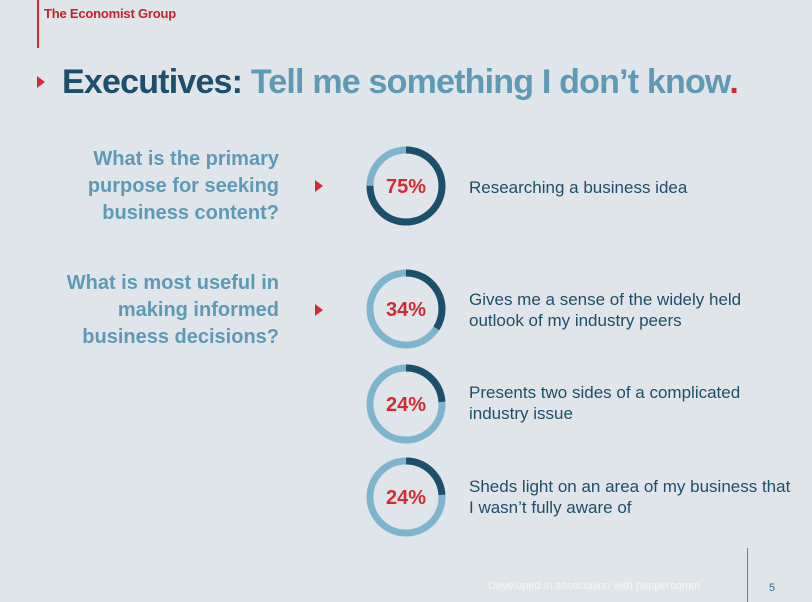 The width and height of the screenshot is (812, 602). Describe the element at coordinates (747, 575) in the screenshot. I see `footer-divider-line` at that location.